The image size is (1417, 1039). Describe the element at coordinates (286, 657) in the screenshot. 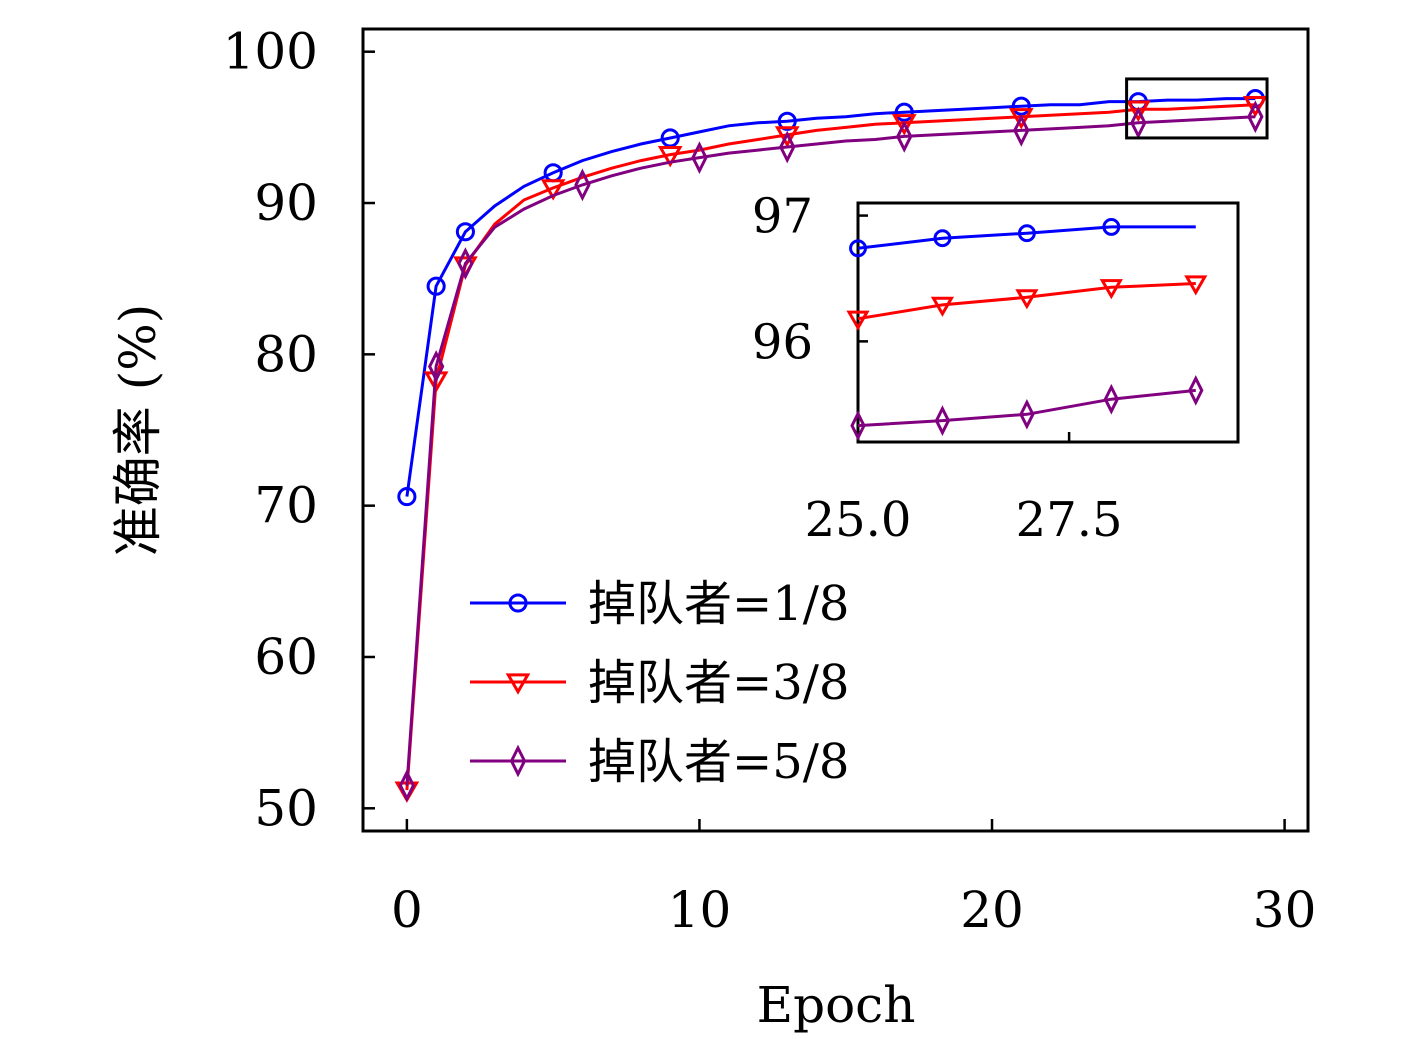

I see `y-tick-label: 60` at that location.